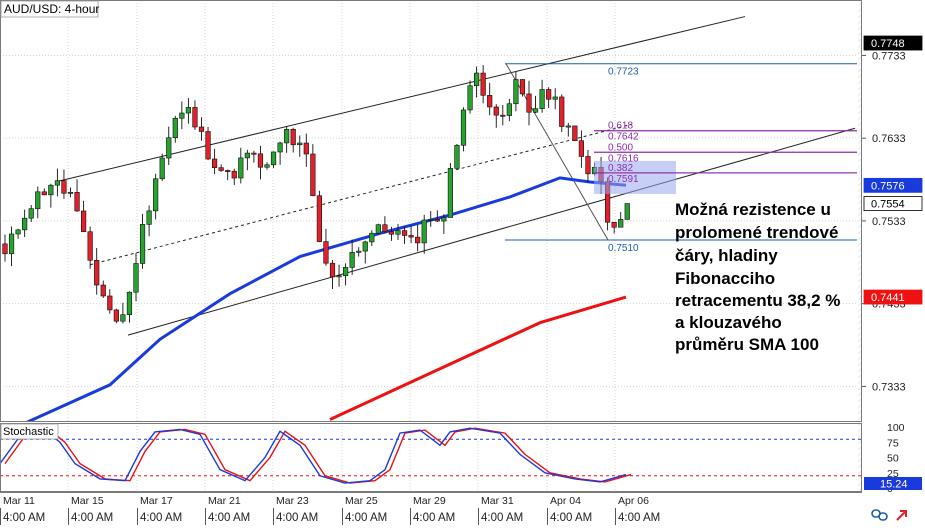 This screenshot has width=925, height=530. Describe the element at coordinates (888, 205) in the screenshot. I see `price-badge-label: 0.7554` at that location.